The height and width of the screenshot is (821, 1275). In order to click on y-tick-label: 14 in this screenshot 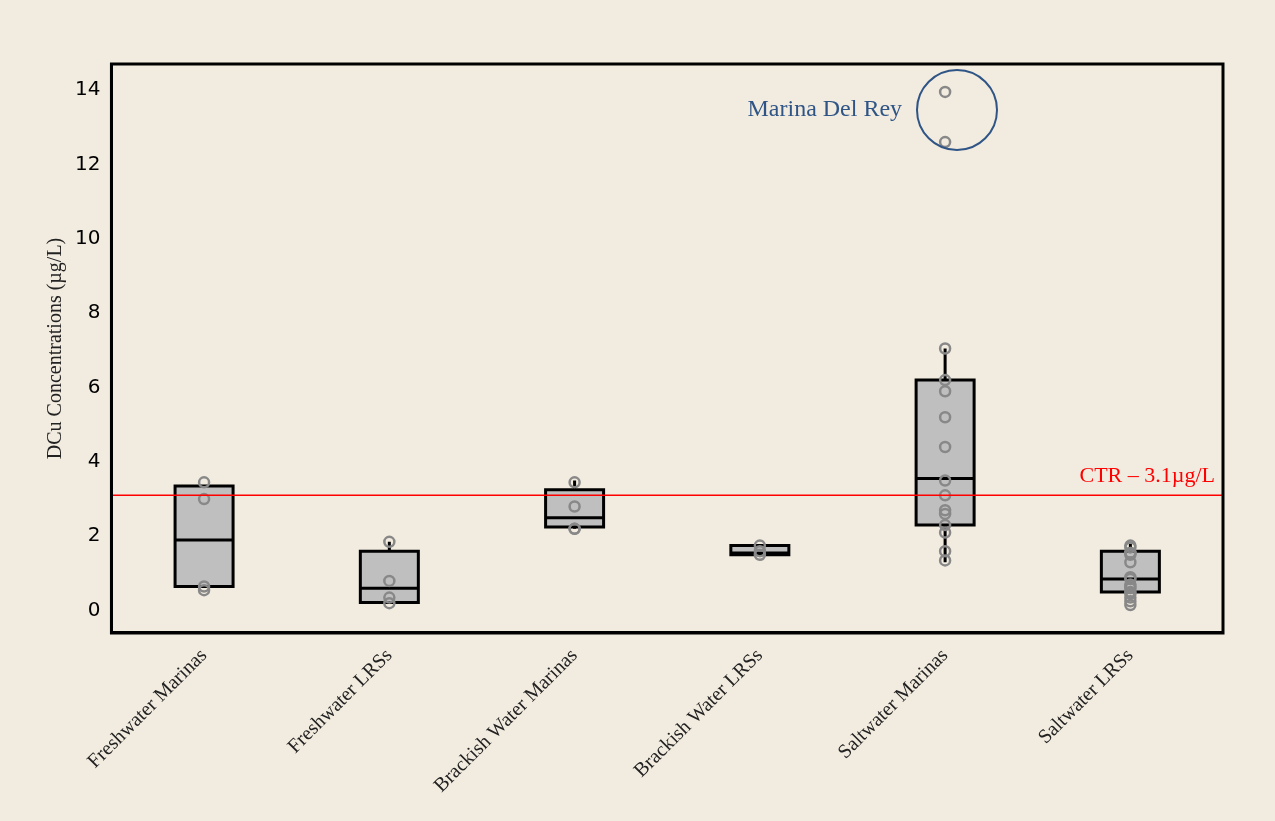, I will do `click(88, 88)`.